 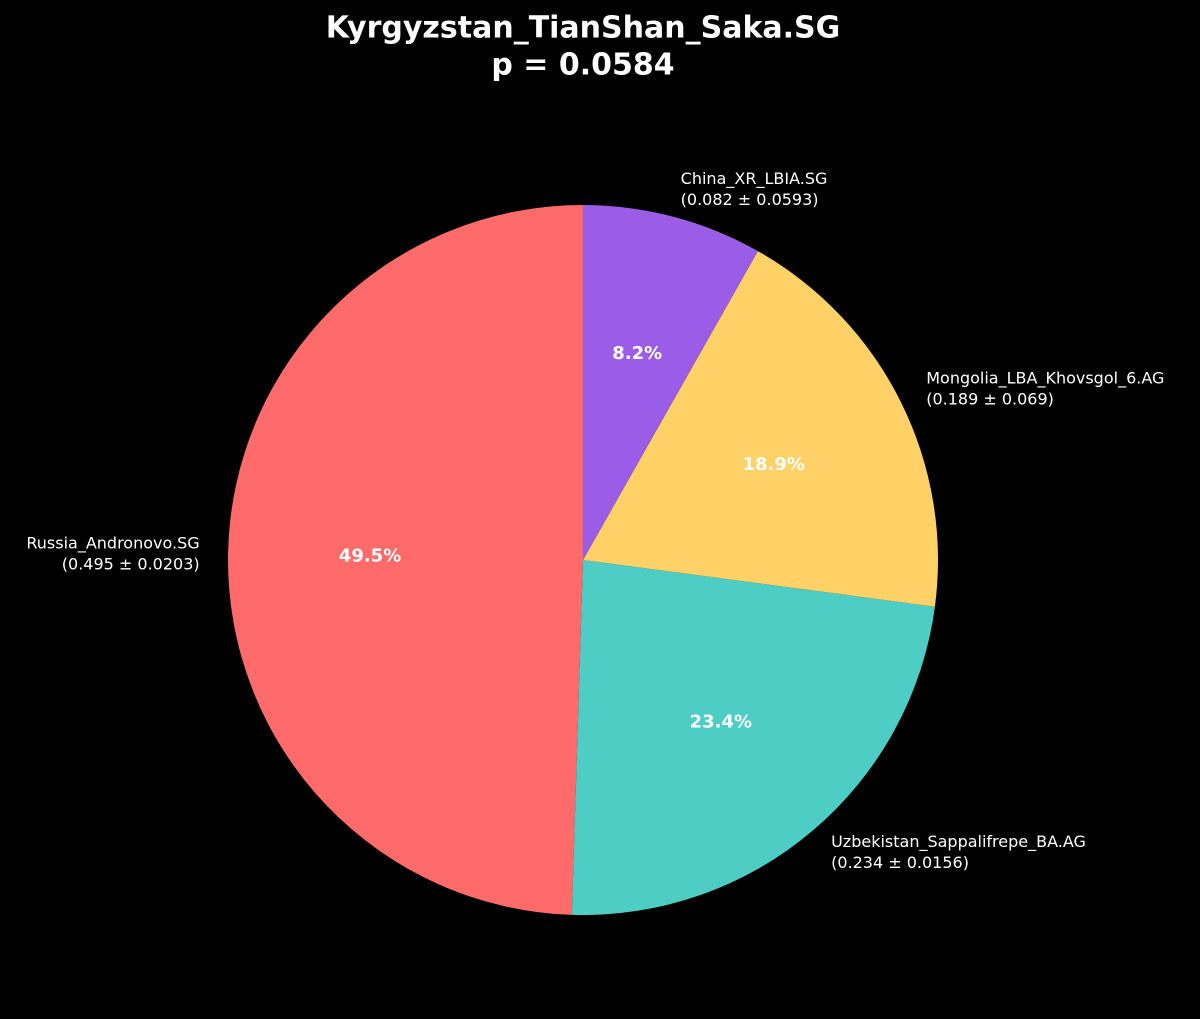 I want to click on slice-detail: (0.189 ± 0.069), so click(x=990, y=399).